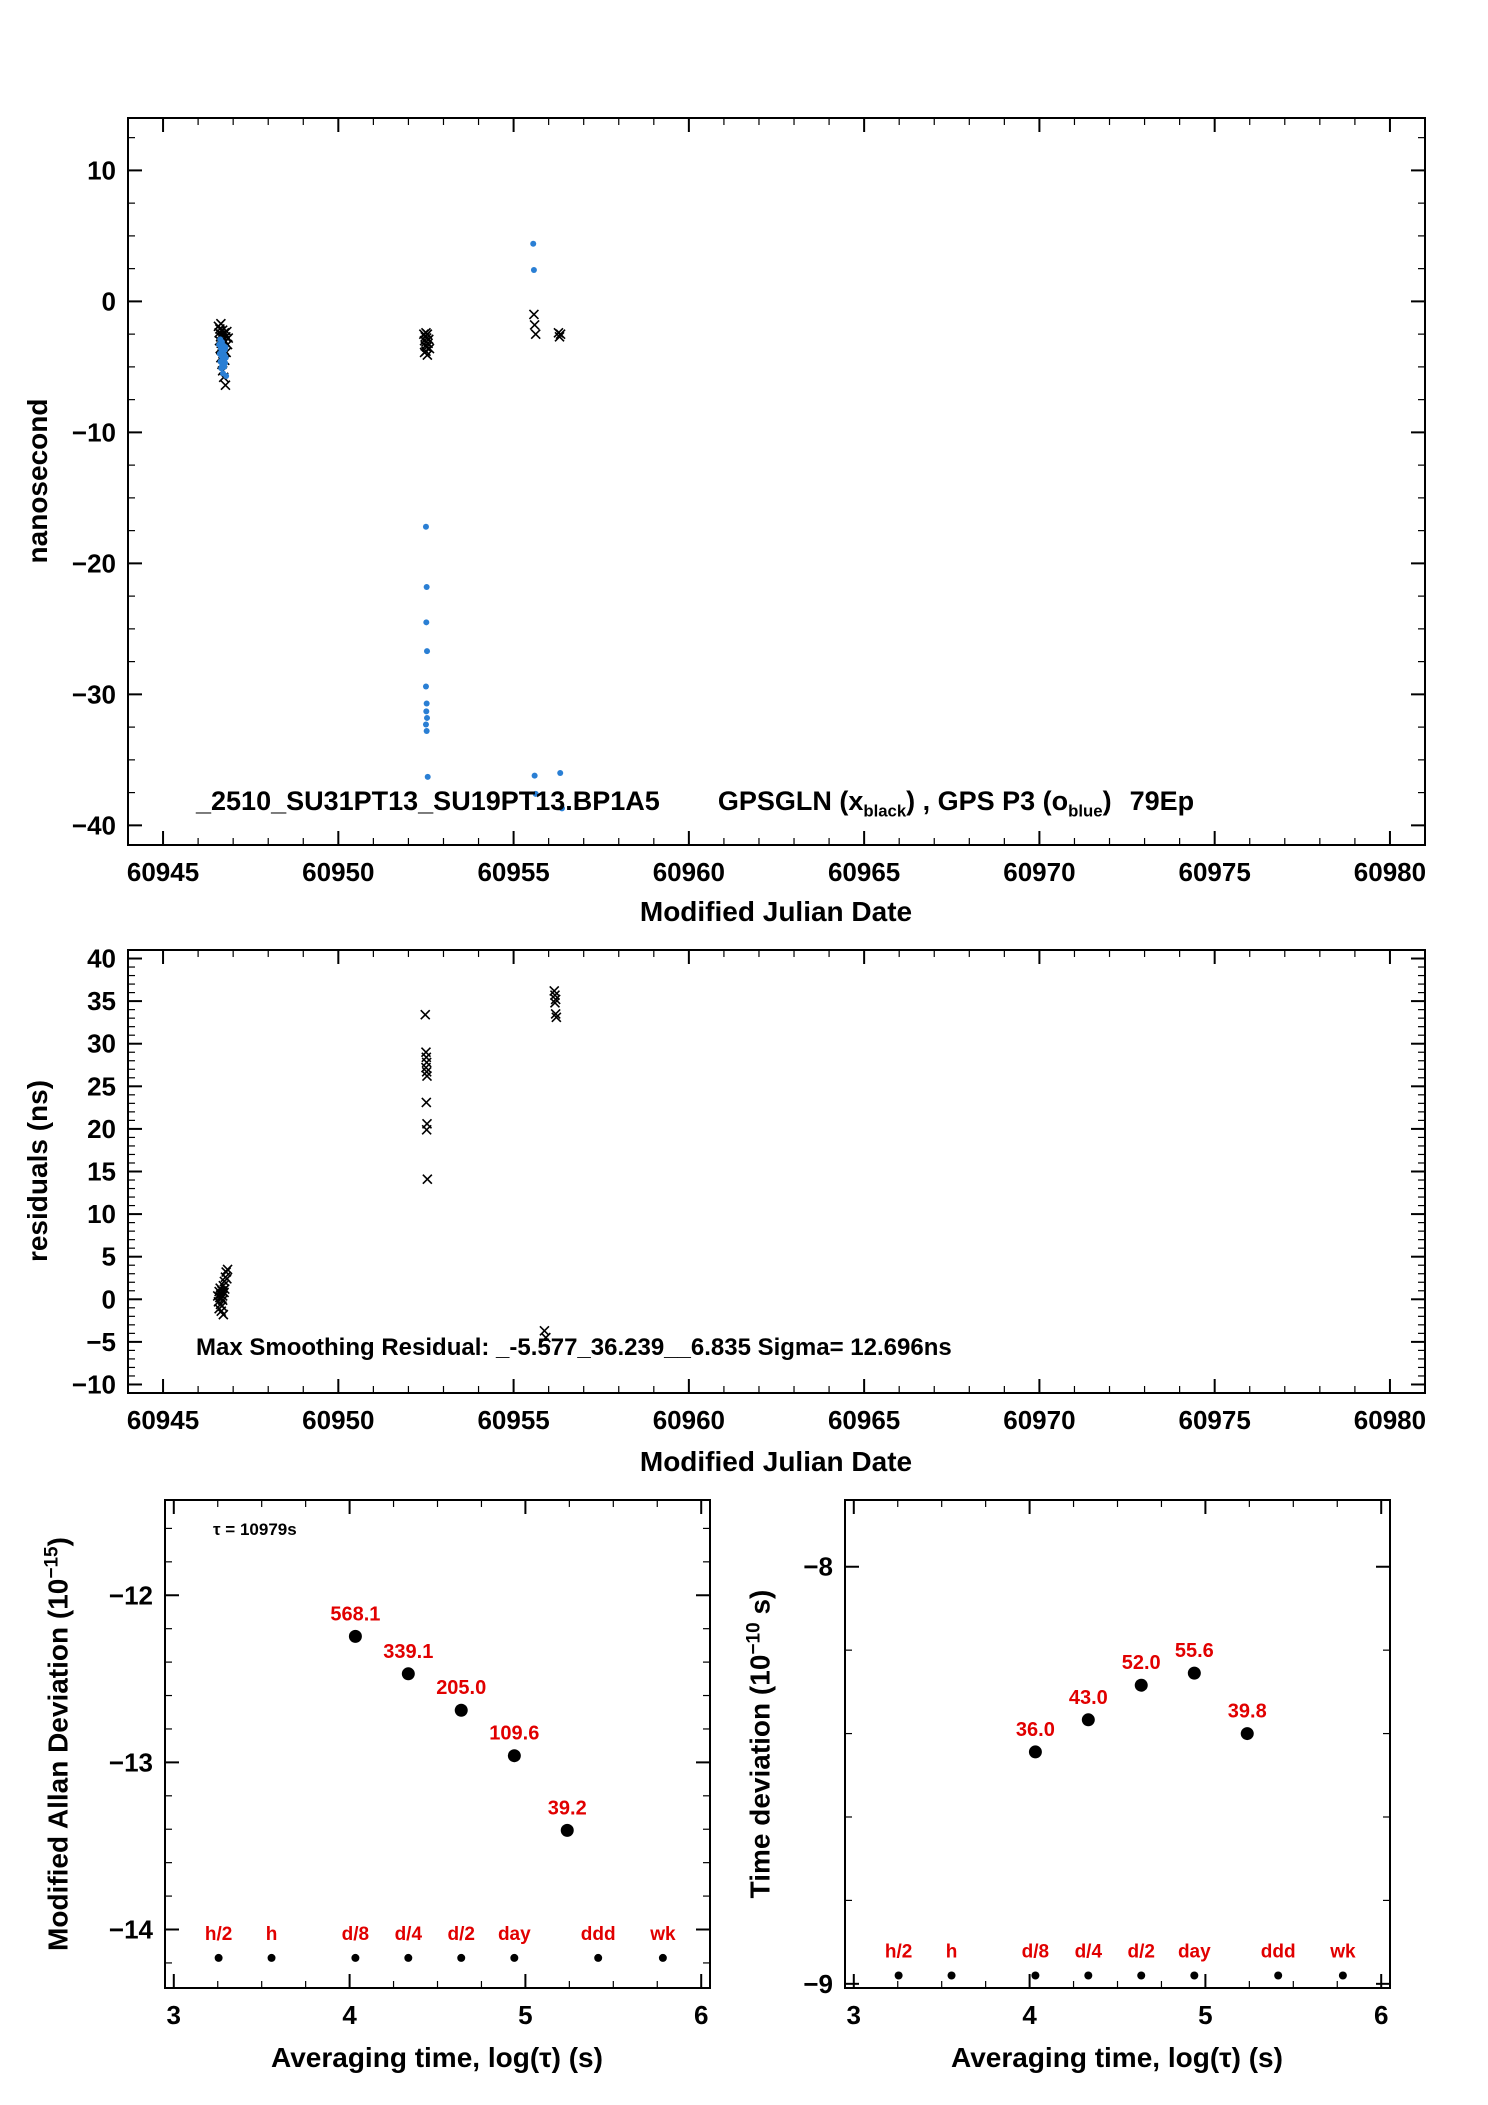 The width and height of the screenshot is (1488, 2105). I want to click on svg-text: −13, so click(131, 1762).